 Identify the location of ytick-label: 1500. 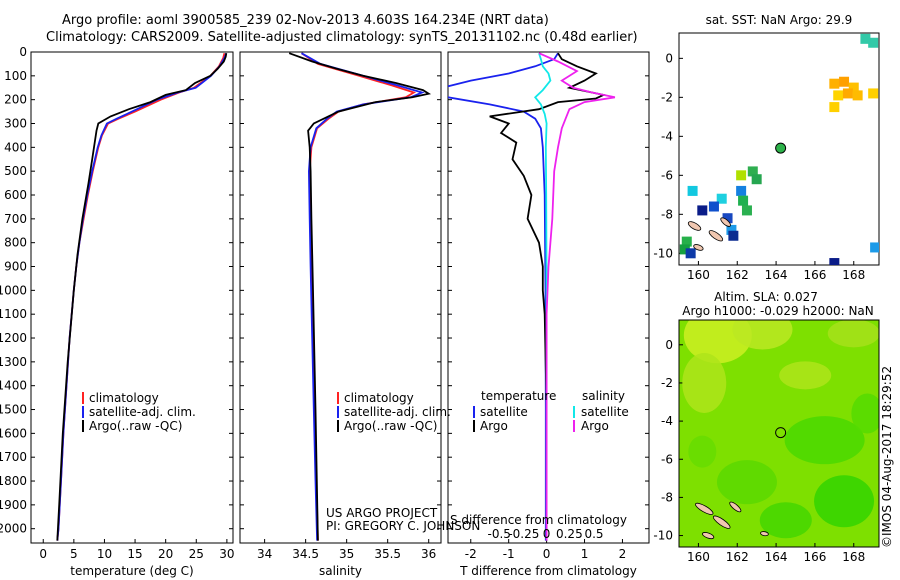
(13, 410).